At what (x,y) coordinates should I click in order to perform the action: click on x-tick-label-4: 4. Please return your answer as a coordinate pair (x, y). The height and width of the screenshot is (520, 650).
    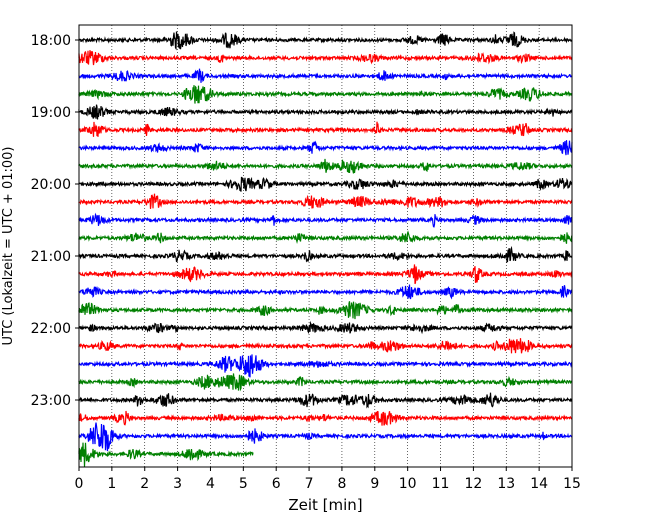
    Looking at the image, I should click on (210, 484).